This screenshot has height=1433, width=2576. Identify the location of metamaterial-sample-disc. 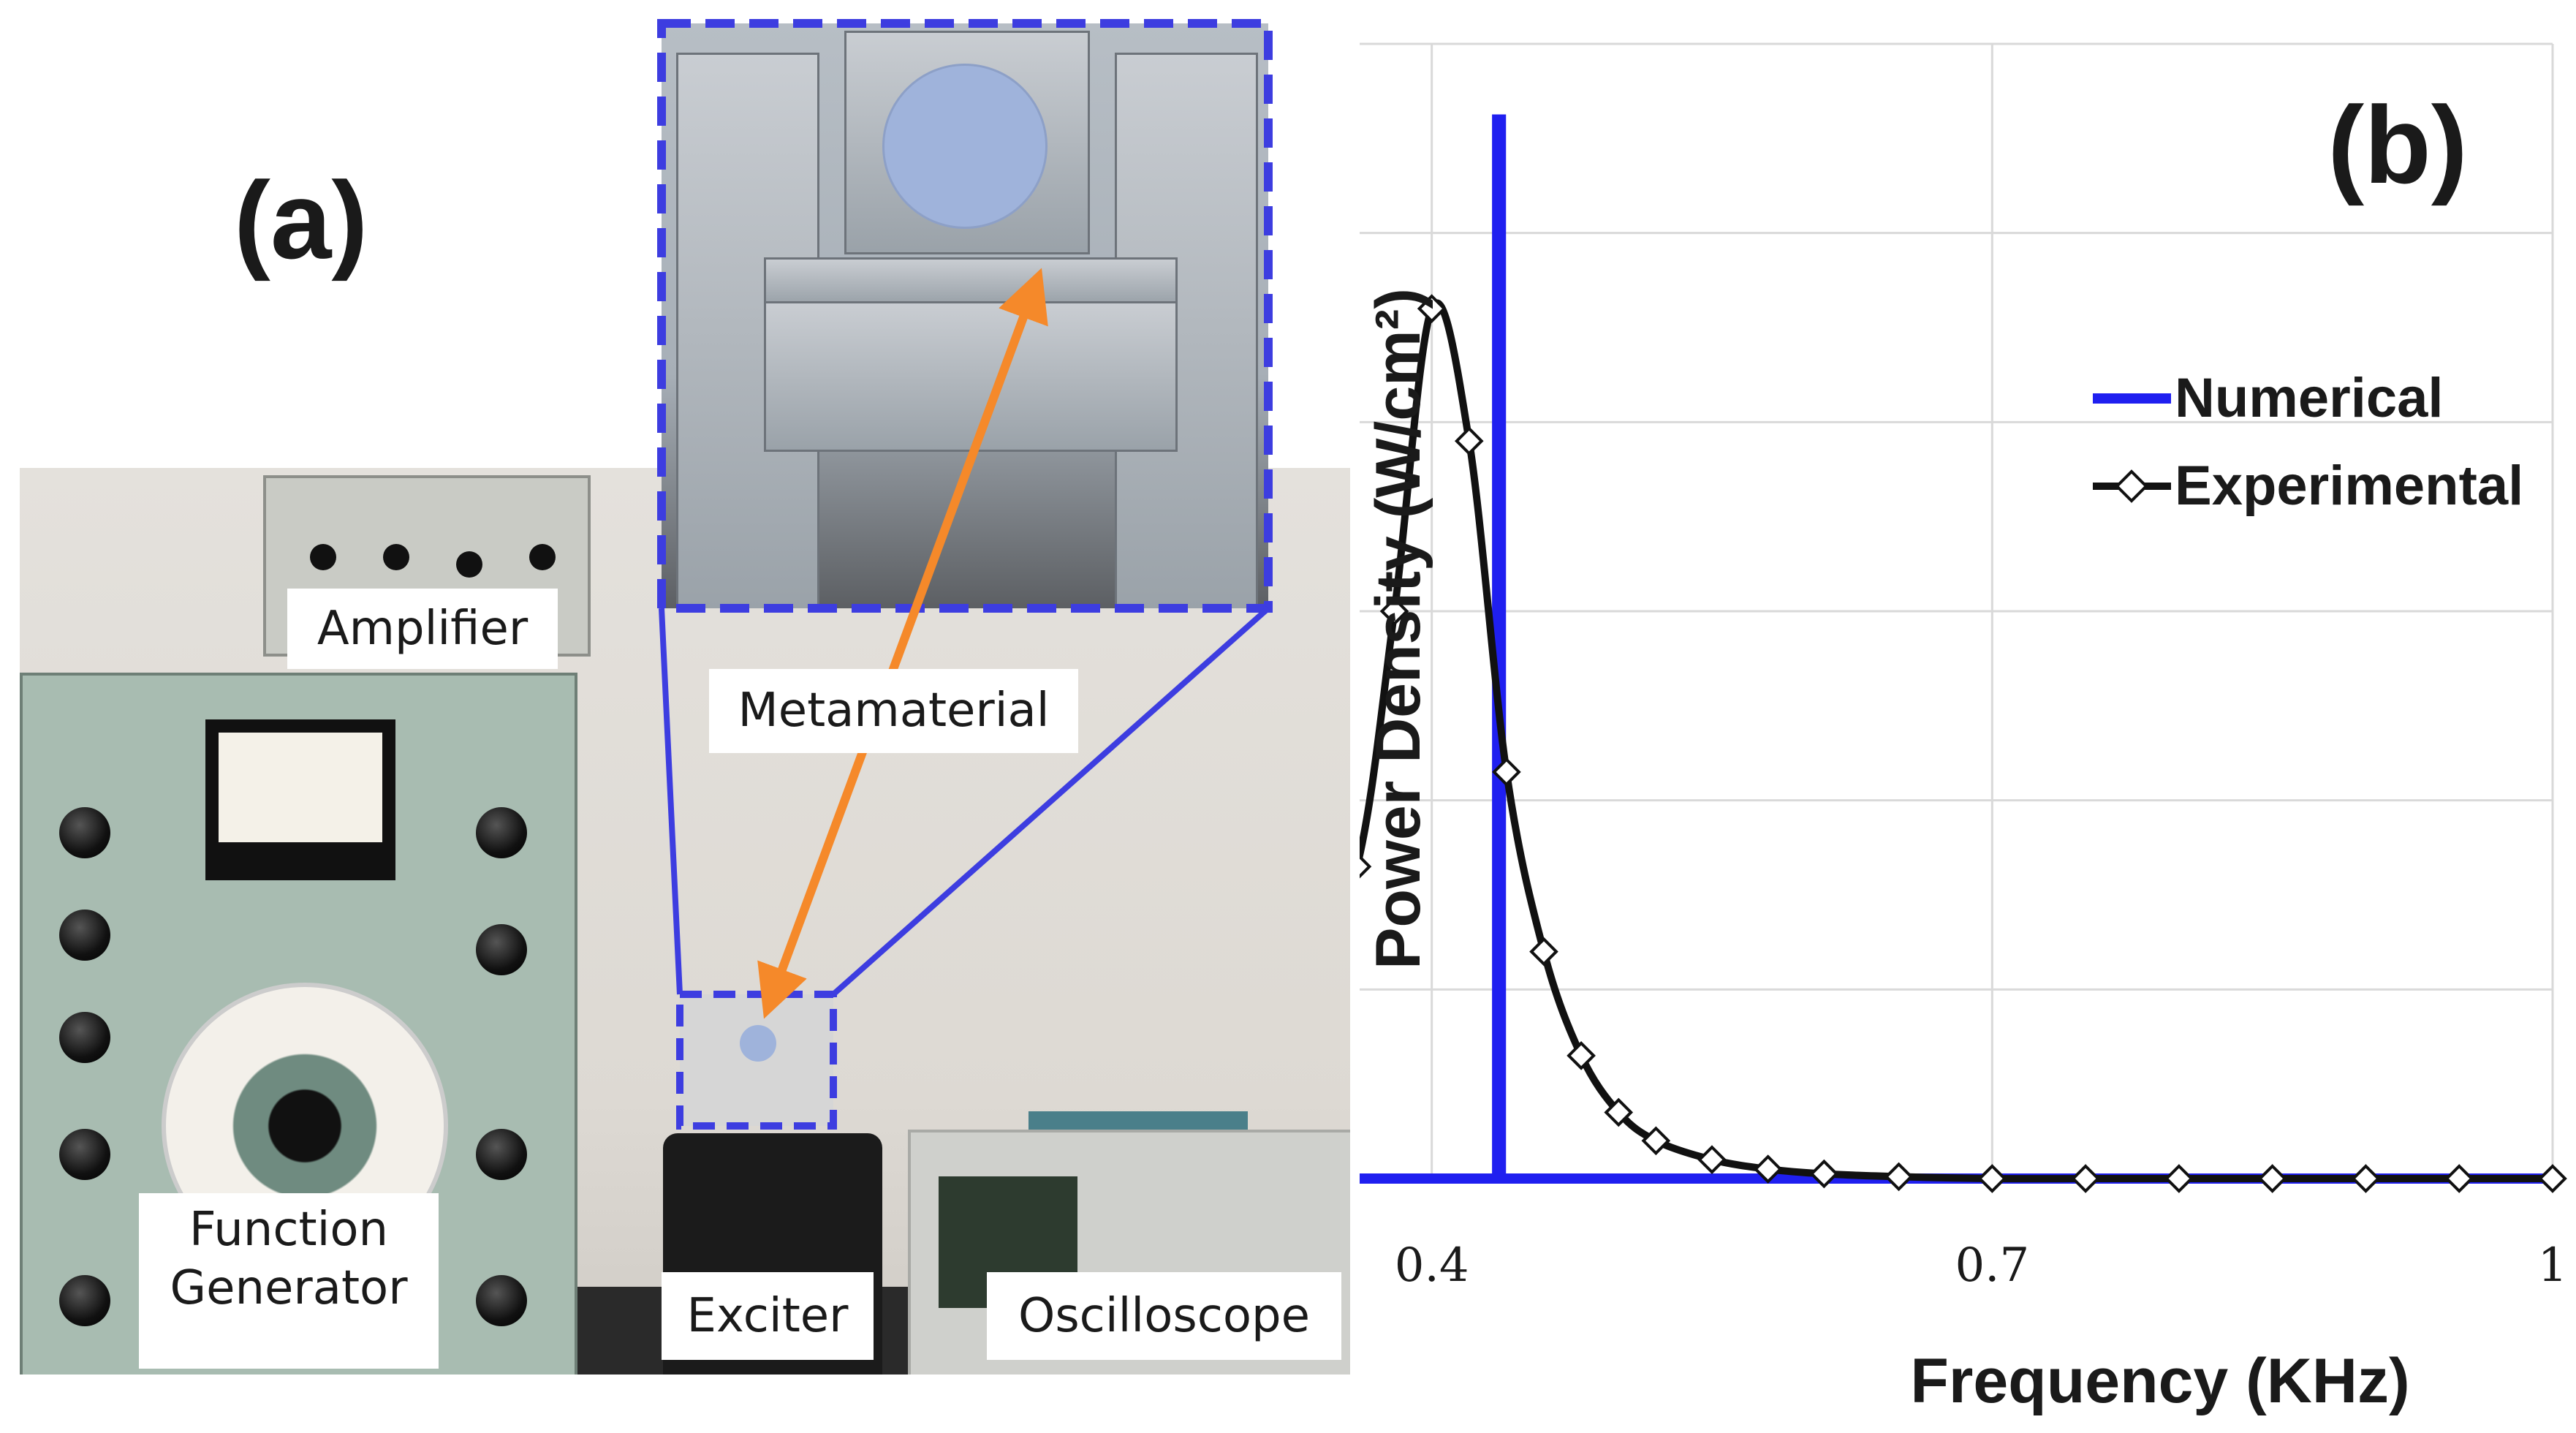
(965, 146).